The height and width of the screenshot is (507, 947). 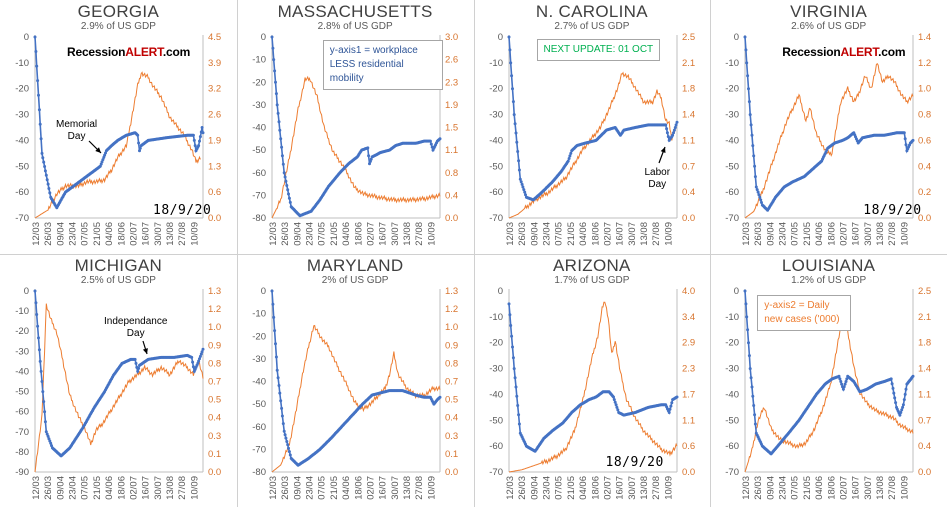 I want to click on x-tick-label: 18/06, so click(x=121, y=234).